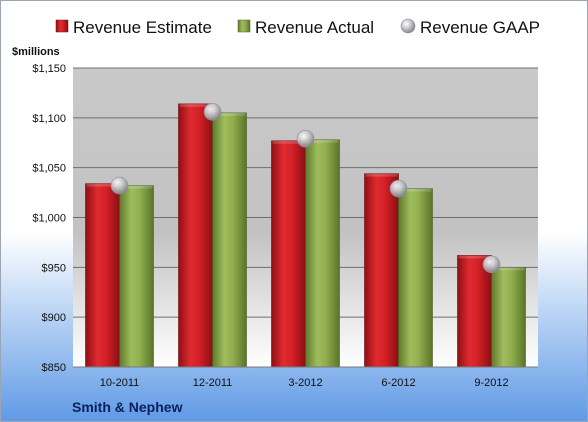  I want to click on y-tick-label: $900, so click(54, 318).